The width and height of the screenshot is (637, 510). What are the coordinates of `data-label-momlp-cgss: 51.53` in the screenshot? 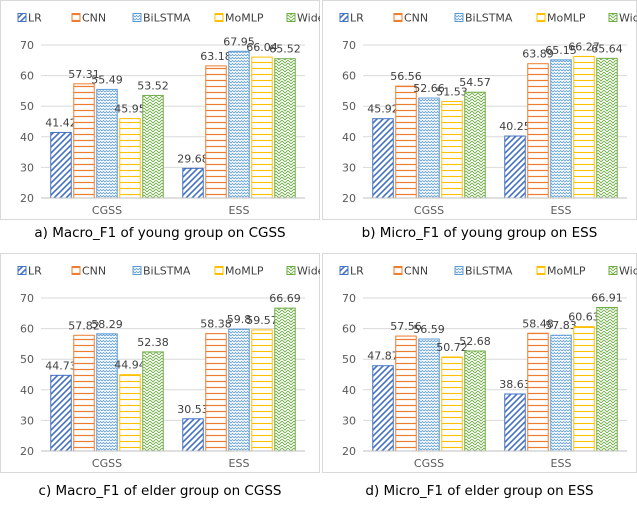 It's located at (452, 92).